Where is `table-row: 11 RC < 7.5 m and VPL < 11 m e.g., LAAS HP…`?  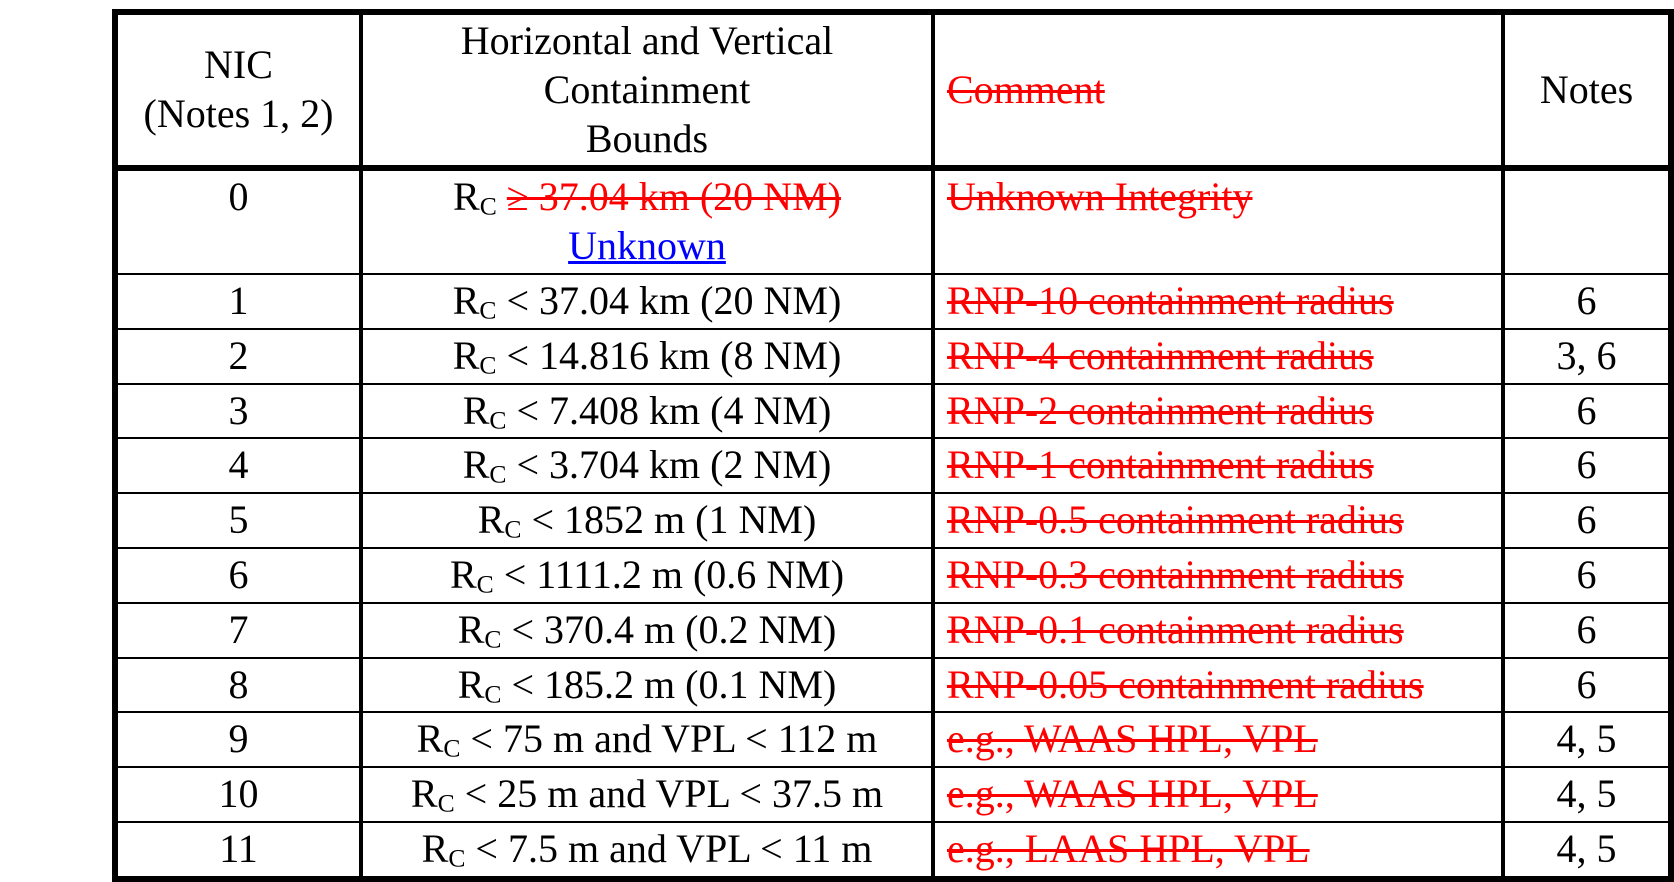
table-row: 11 RC < 7.5 m and VPL < 11 m e.g., LAAS HP… is located at coordinates (893, 850).